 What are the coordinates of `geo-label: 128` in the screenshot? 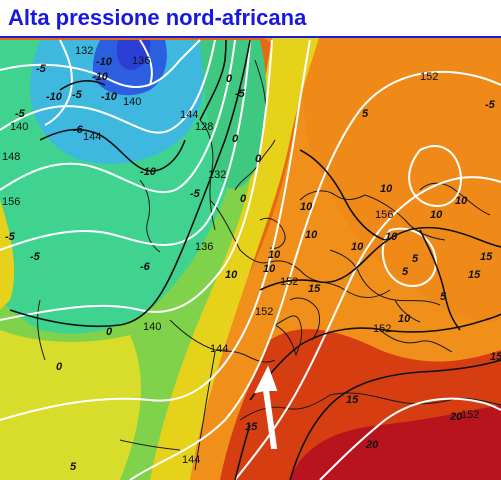 It's located at (204, 127).